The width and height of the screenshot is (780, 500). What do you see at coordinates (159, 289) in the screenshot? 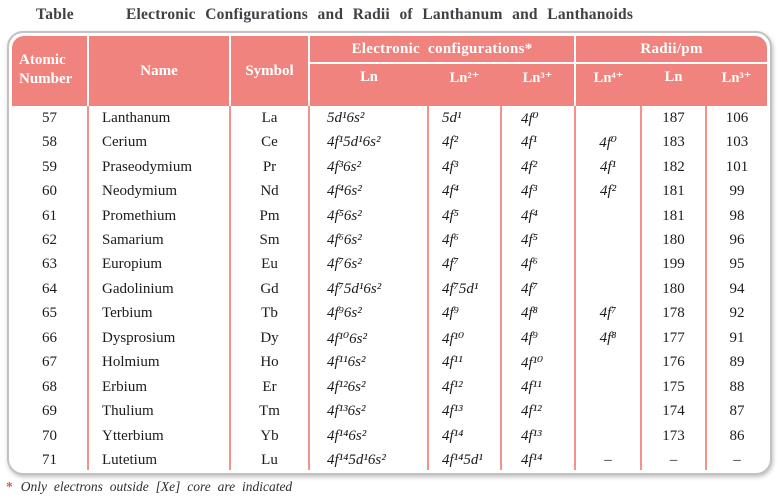
I see `cell-name: Gadolinium` at bounding box center [159, 289].